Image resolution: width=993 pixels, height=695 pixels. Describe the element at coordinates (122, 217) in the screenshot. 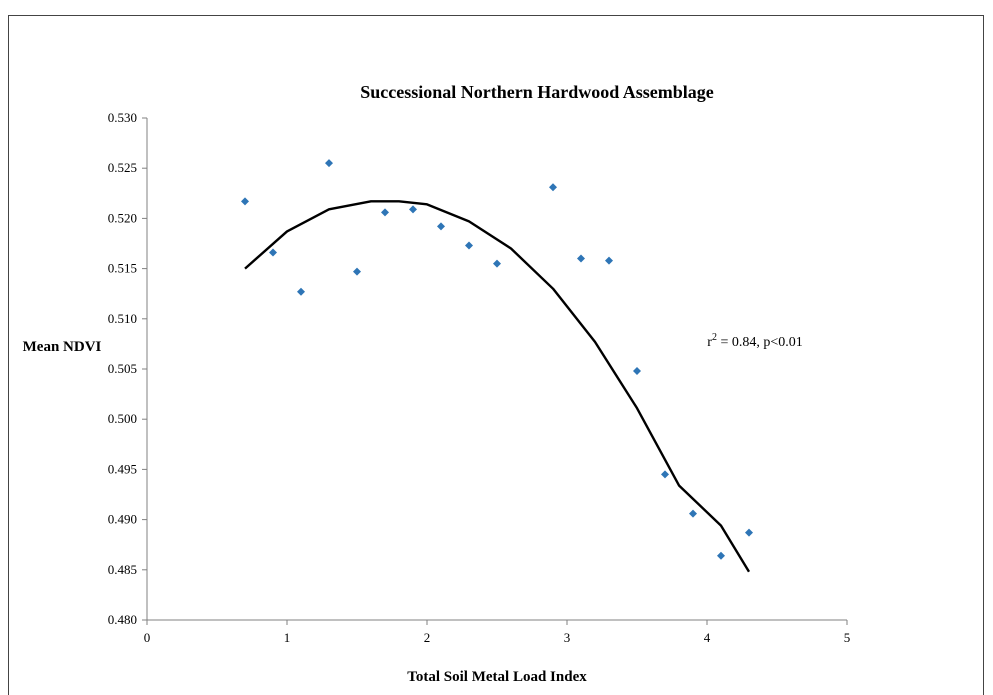

I see `y-tick-label: 0.520` at that location.